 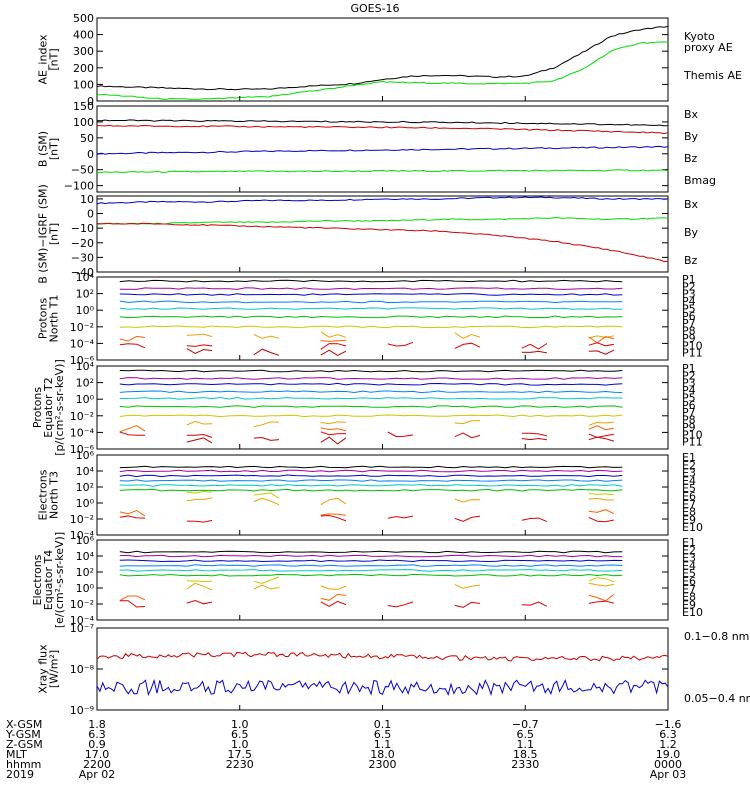 What do you see at coordinates (689, 573) in the screenshot?
I see `legend-et4-E5: E5` at bounding box center [689, 573].